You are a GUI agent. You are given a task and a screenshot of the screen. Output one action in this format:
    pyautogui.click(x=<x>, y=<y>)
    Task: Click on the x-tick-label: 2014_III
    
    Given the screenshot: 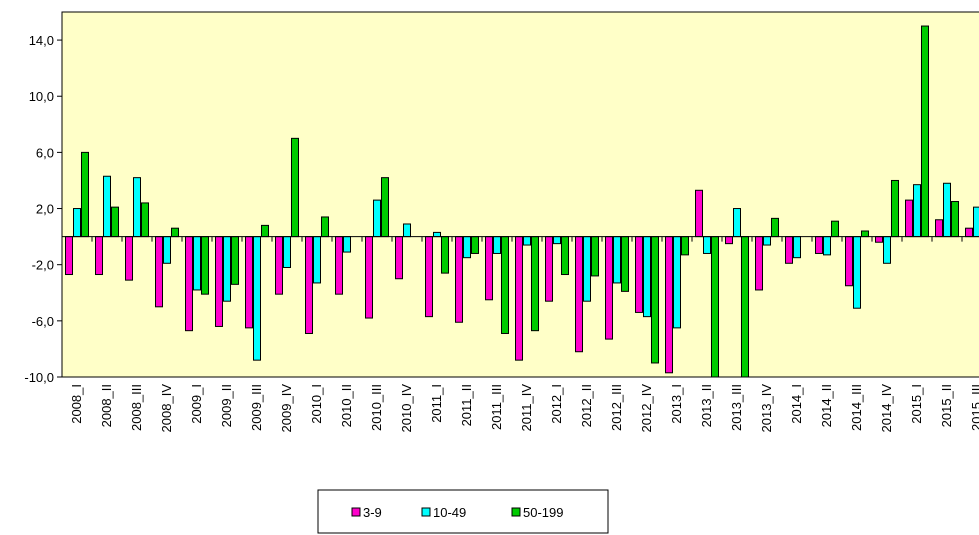 What is the action you would take?
    pyautogui.click(x=856, y=407)
    